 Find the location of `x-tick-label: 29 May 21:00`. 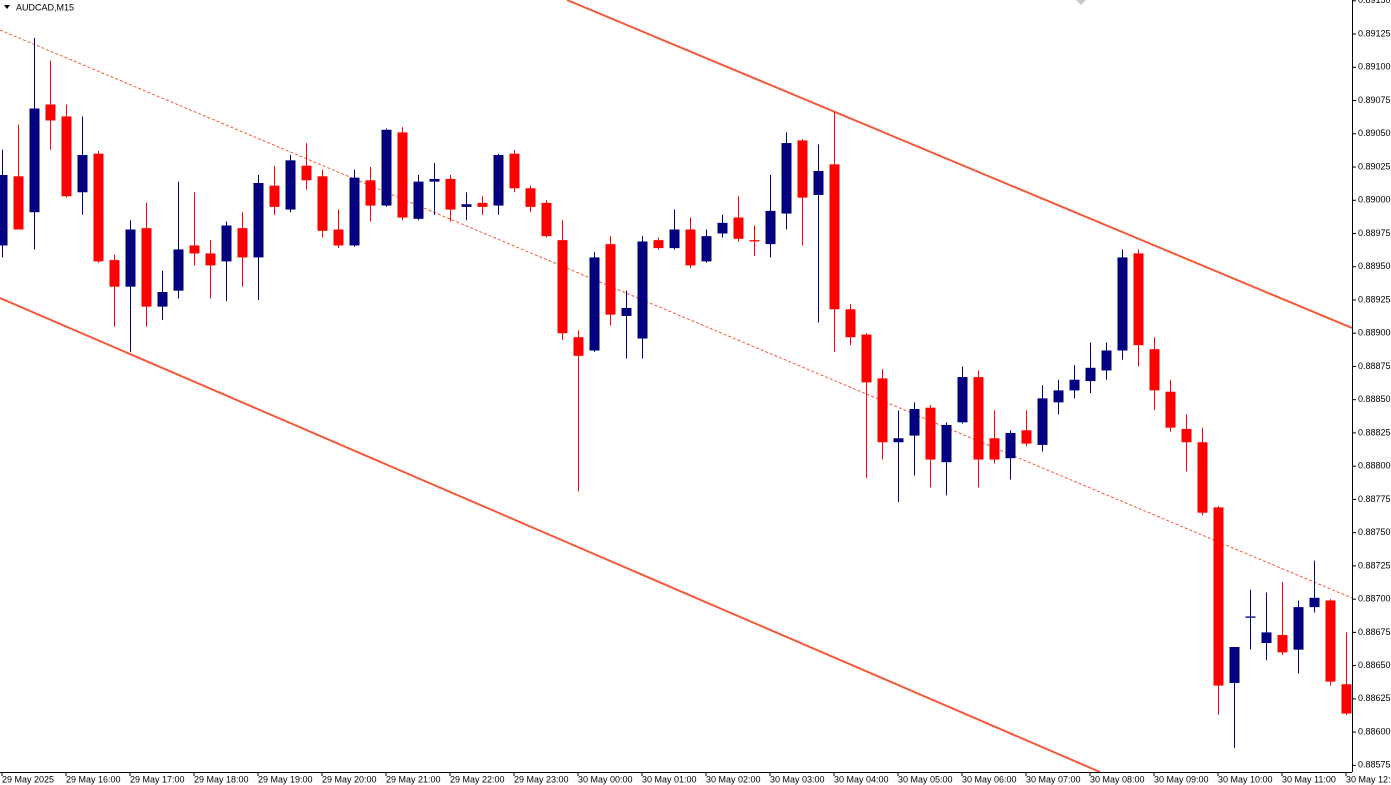

x-tick-label: 29 May 21:00 is located at coordinates (413, 779).